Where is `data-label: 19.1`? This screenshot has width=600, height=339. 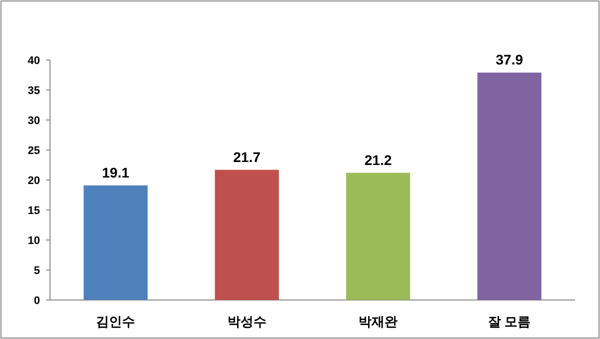 data-label: 19.1 is located at coordinates (116, 172).